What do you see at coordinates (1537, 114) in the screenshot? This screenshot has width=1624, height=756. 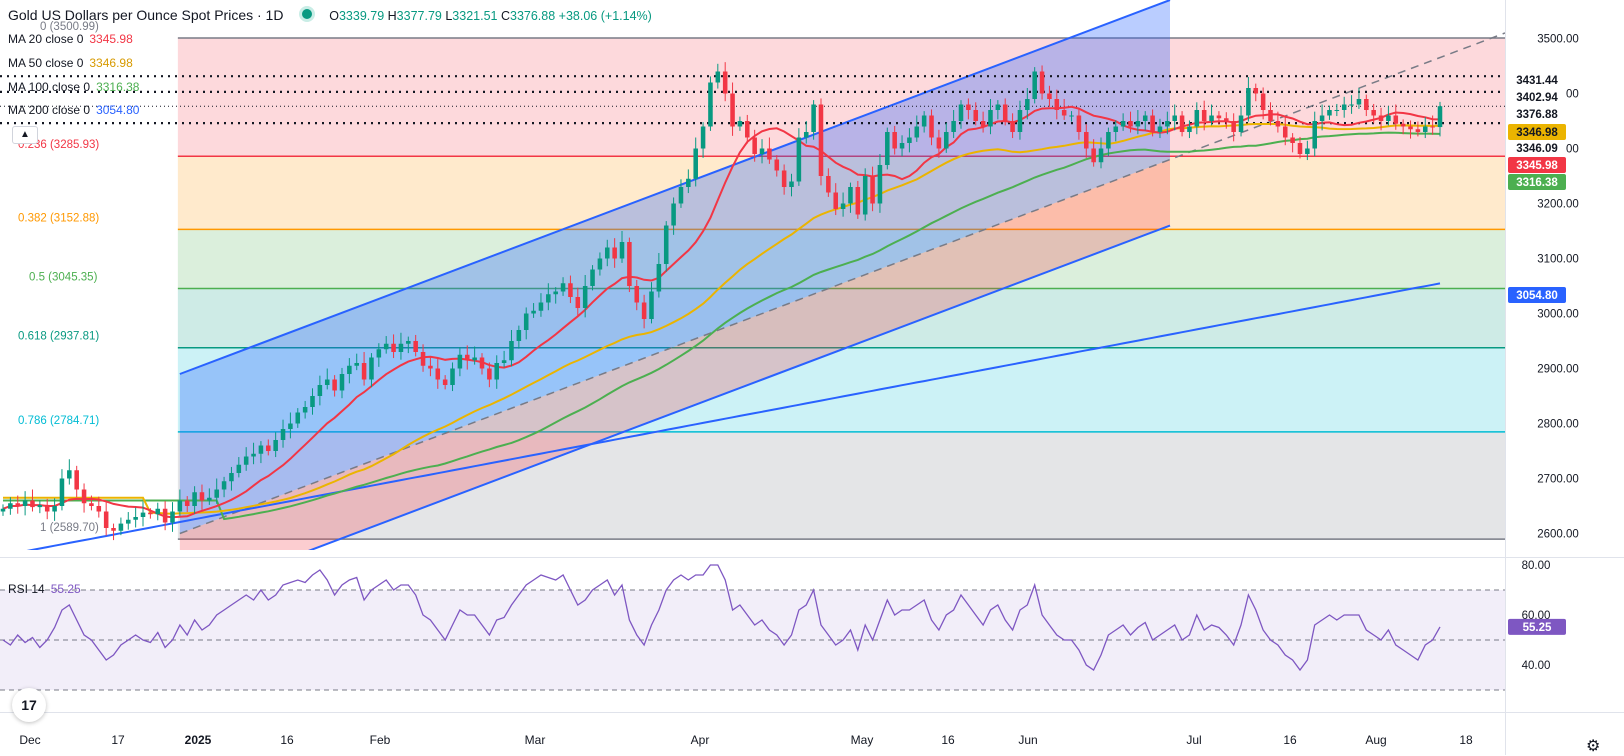 I see `price-label: 3376.88` at bounding box center [1537, 114].